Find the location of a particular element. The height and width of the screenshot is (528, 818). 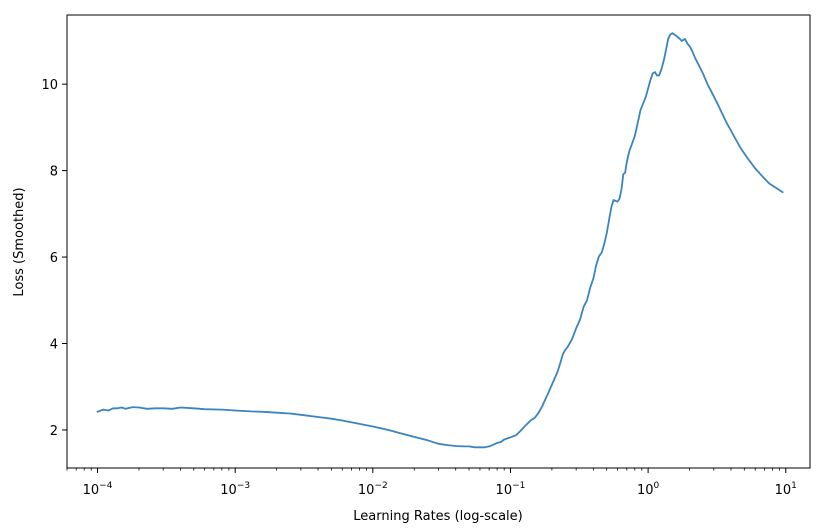

x-tick-label: 10⁻¹ is located at coordinates (511, 489).